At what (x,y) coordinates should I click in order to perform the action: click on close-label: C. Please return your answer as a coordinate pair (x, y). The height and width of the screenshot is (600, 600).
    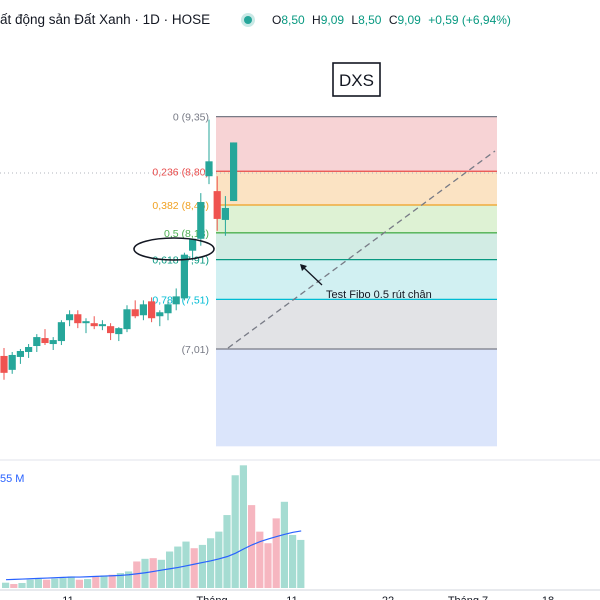
    Looking at the image, I should click on (393, 20).